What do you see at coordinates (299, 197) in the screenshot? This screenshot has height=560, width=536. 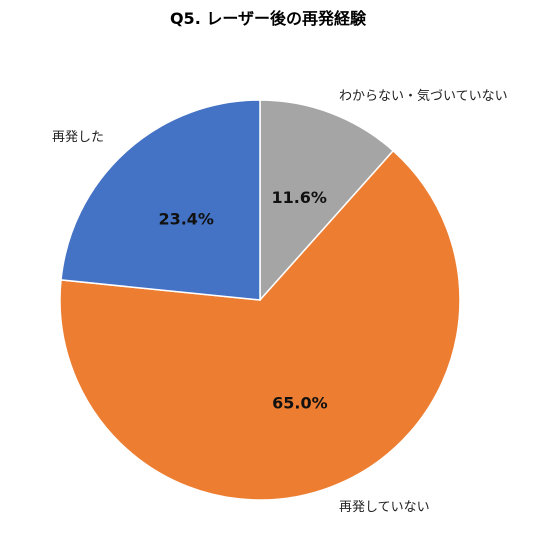 I see `slice-value-label: 11.6%` at bounding box center [299, 197].